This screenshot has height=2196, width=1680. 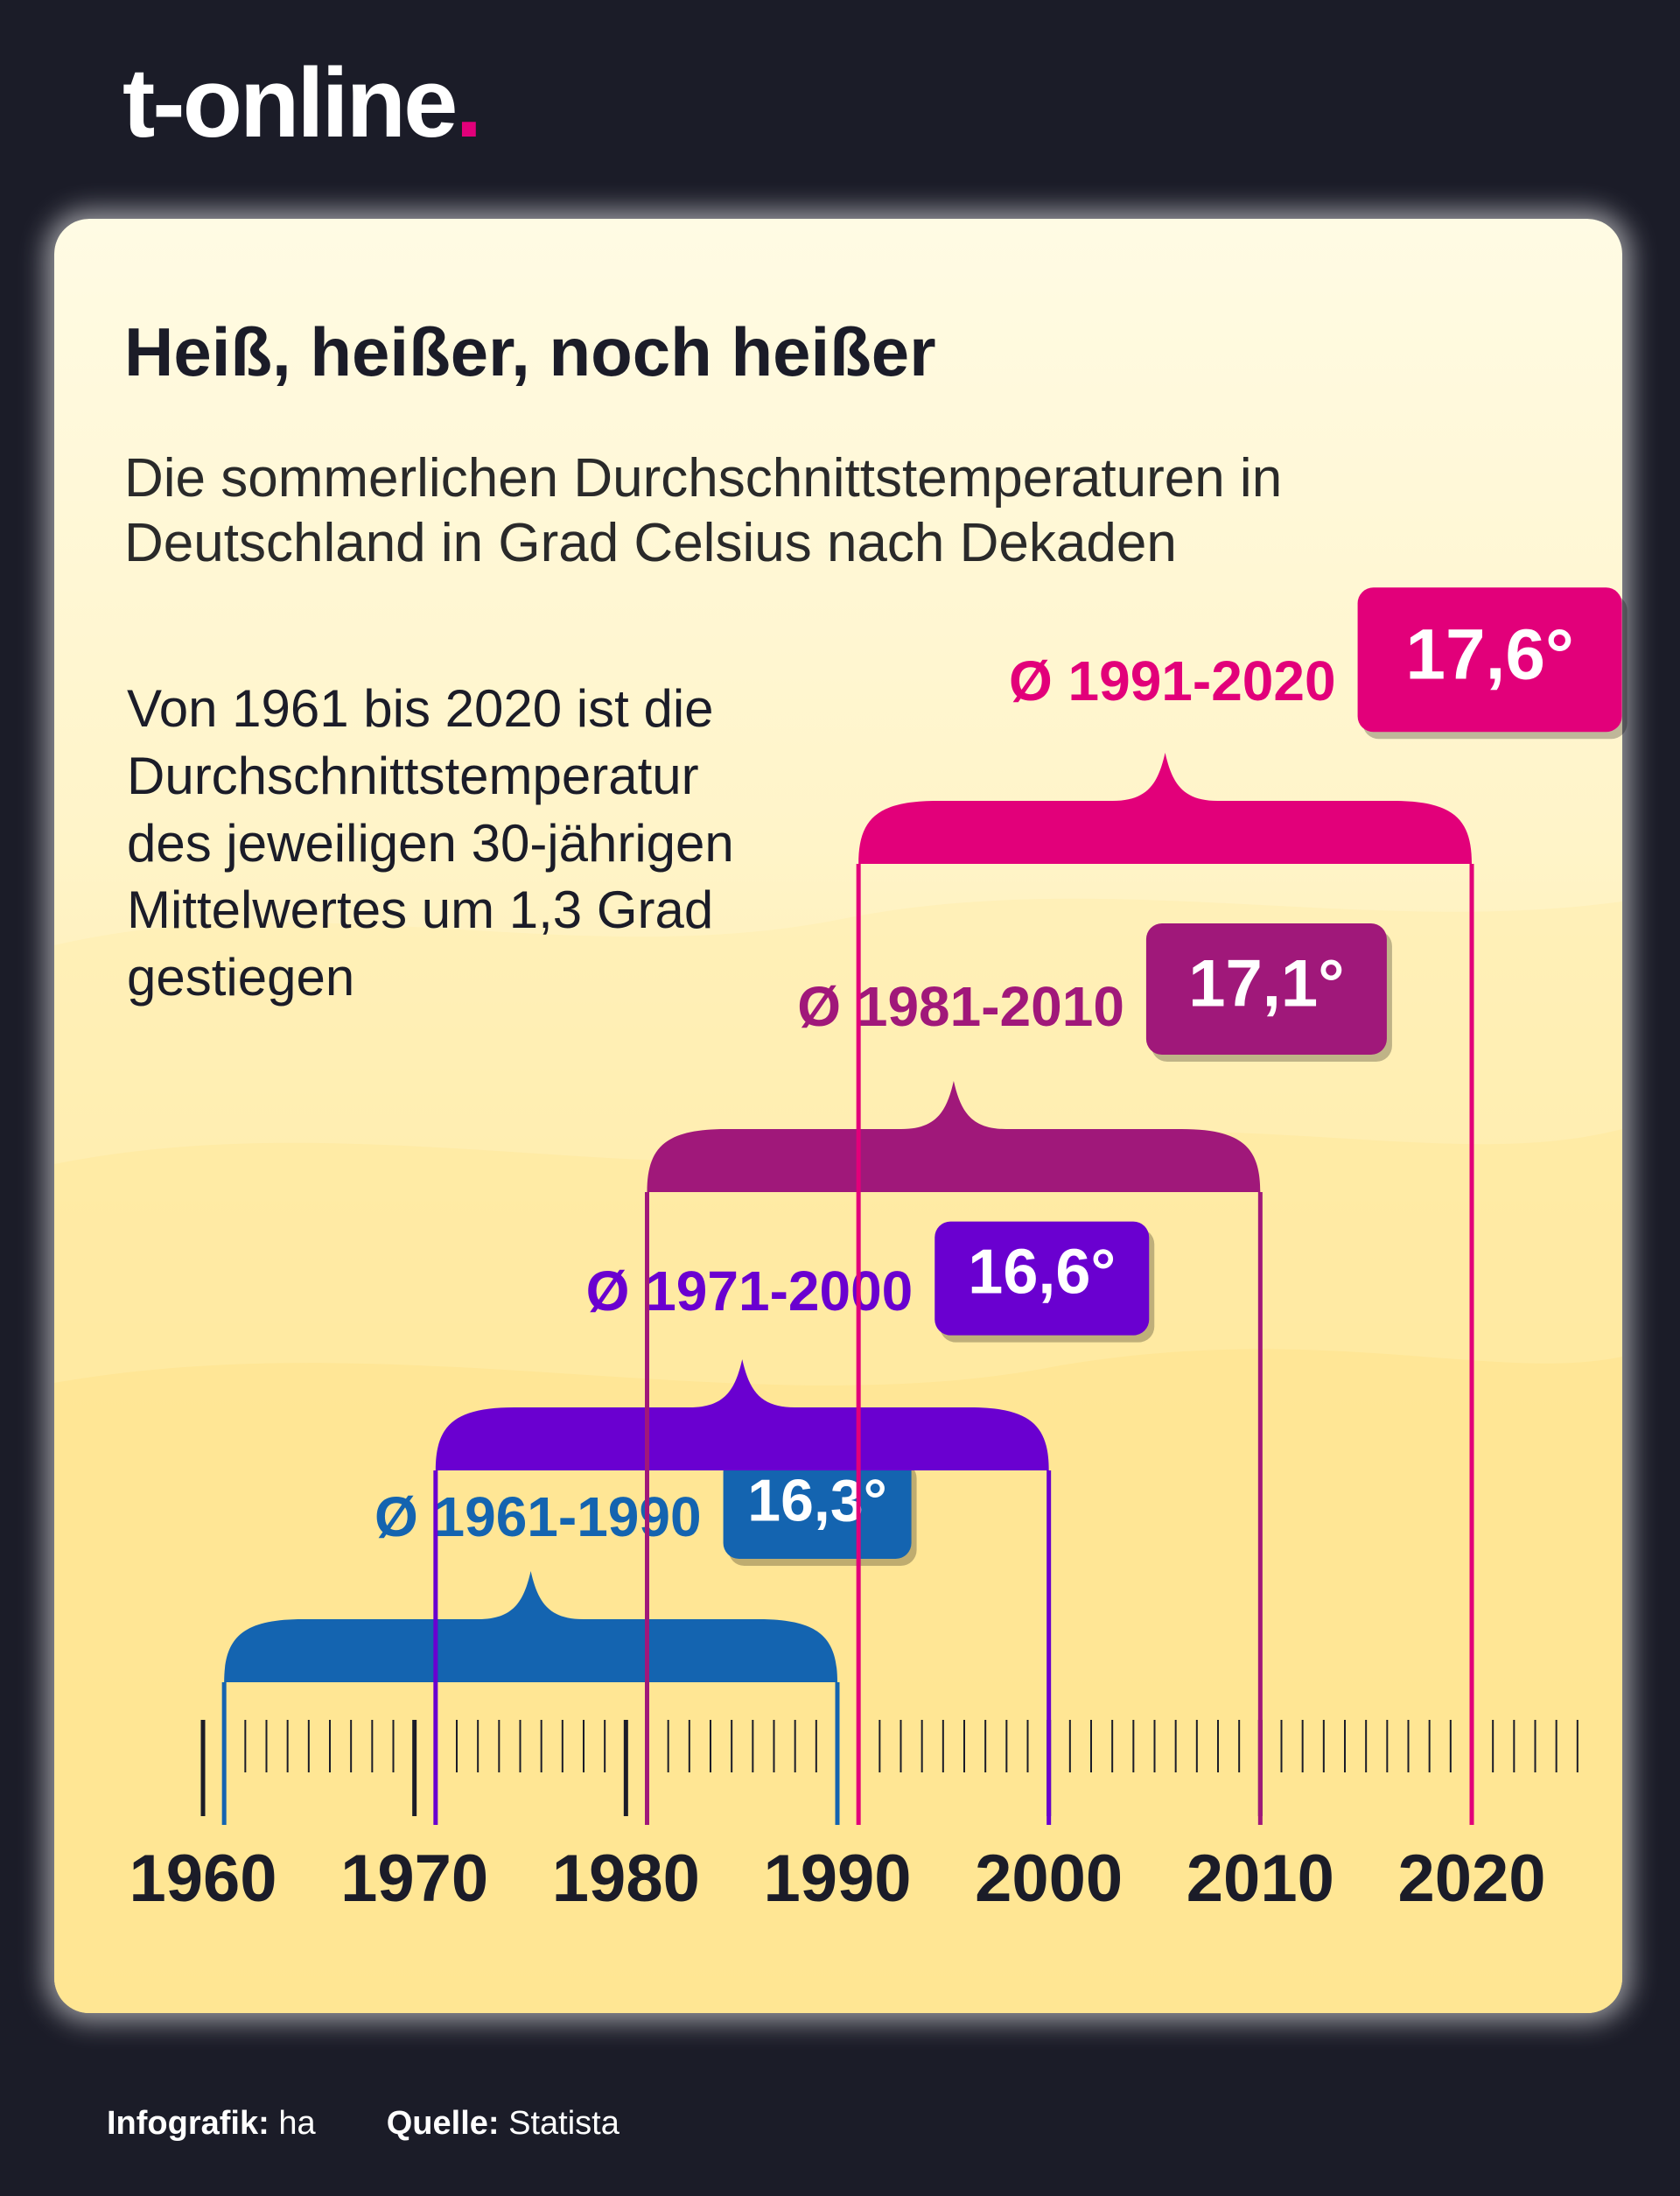 What do you see at coordinates (1266, 984) in the screenshot?
I see `value-label-2: 17,1°` at bounding box center [1266, 984].